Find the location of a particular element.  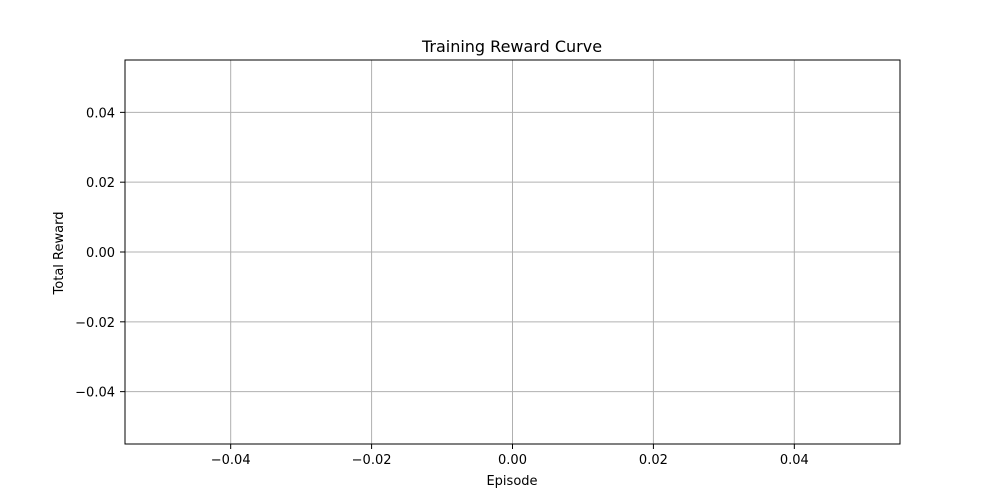

x-tick-label: −0.02 is located at coordinates (372, 460).